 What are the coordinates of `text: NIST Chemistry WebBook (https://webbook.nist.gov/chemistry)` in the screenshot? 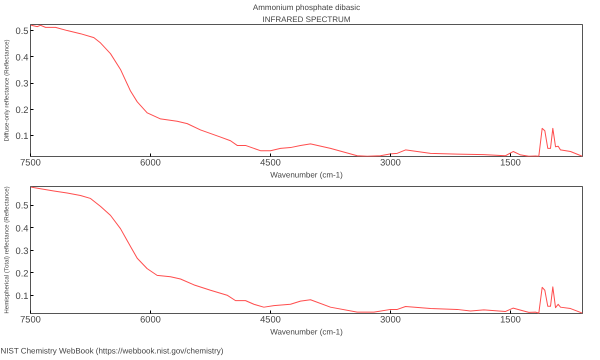 It's located at (112, 351).